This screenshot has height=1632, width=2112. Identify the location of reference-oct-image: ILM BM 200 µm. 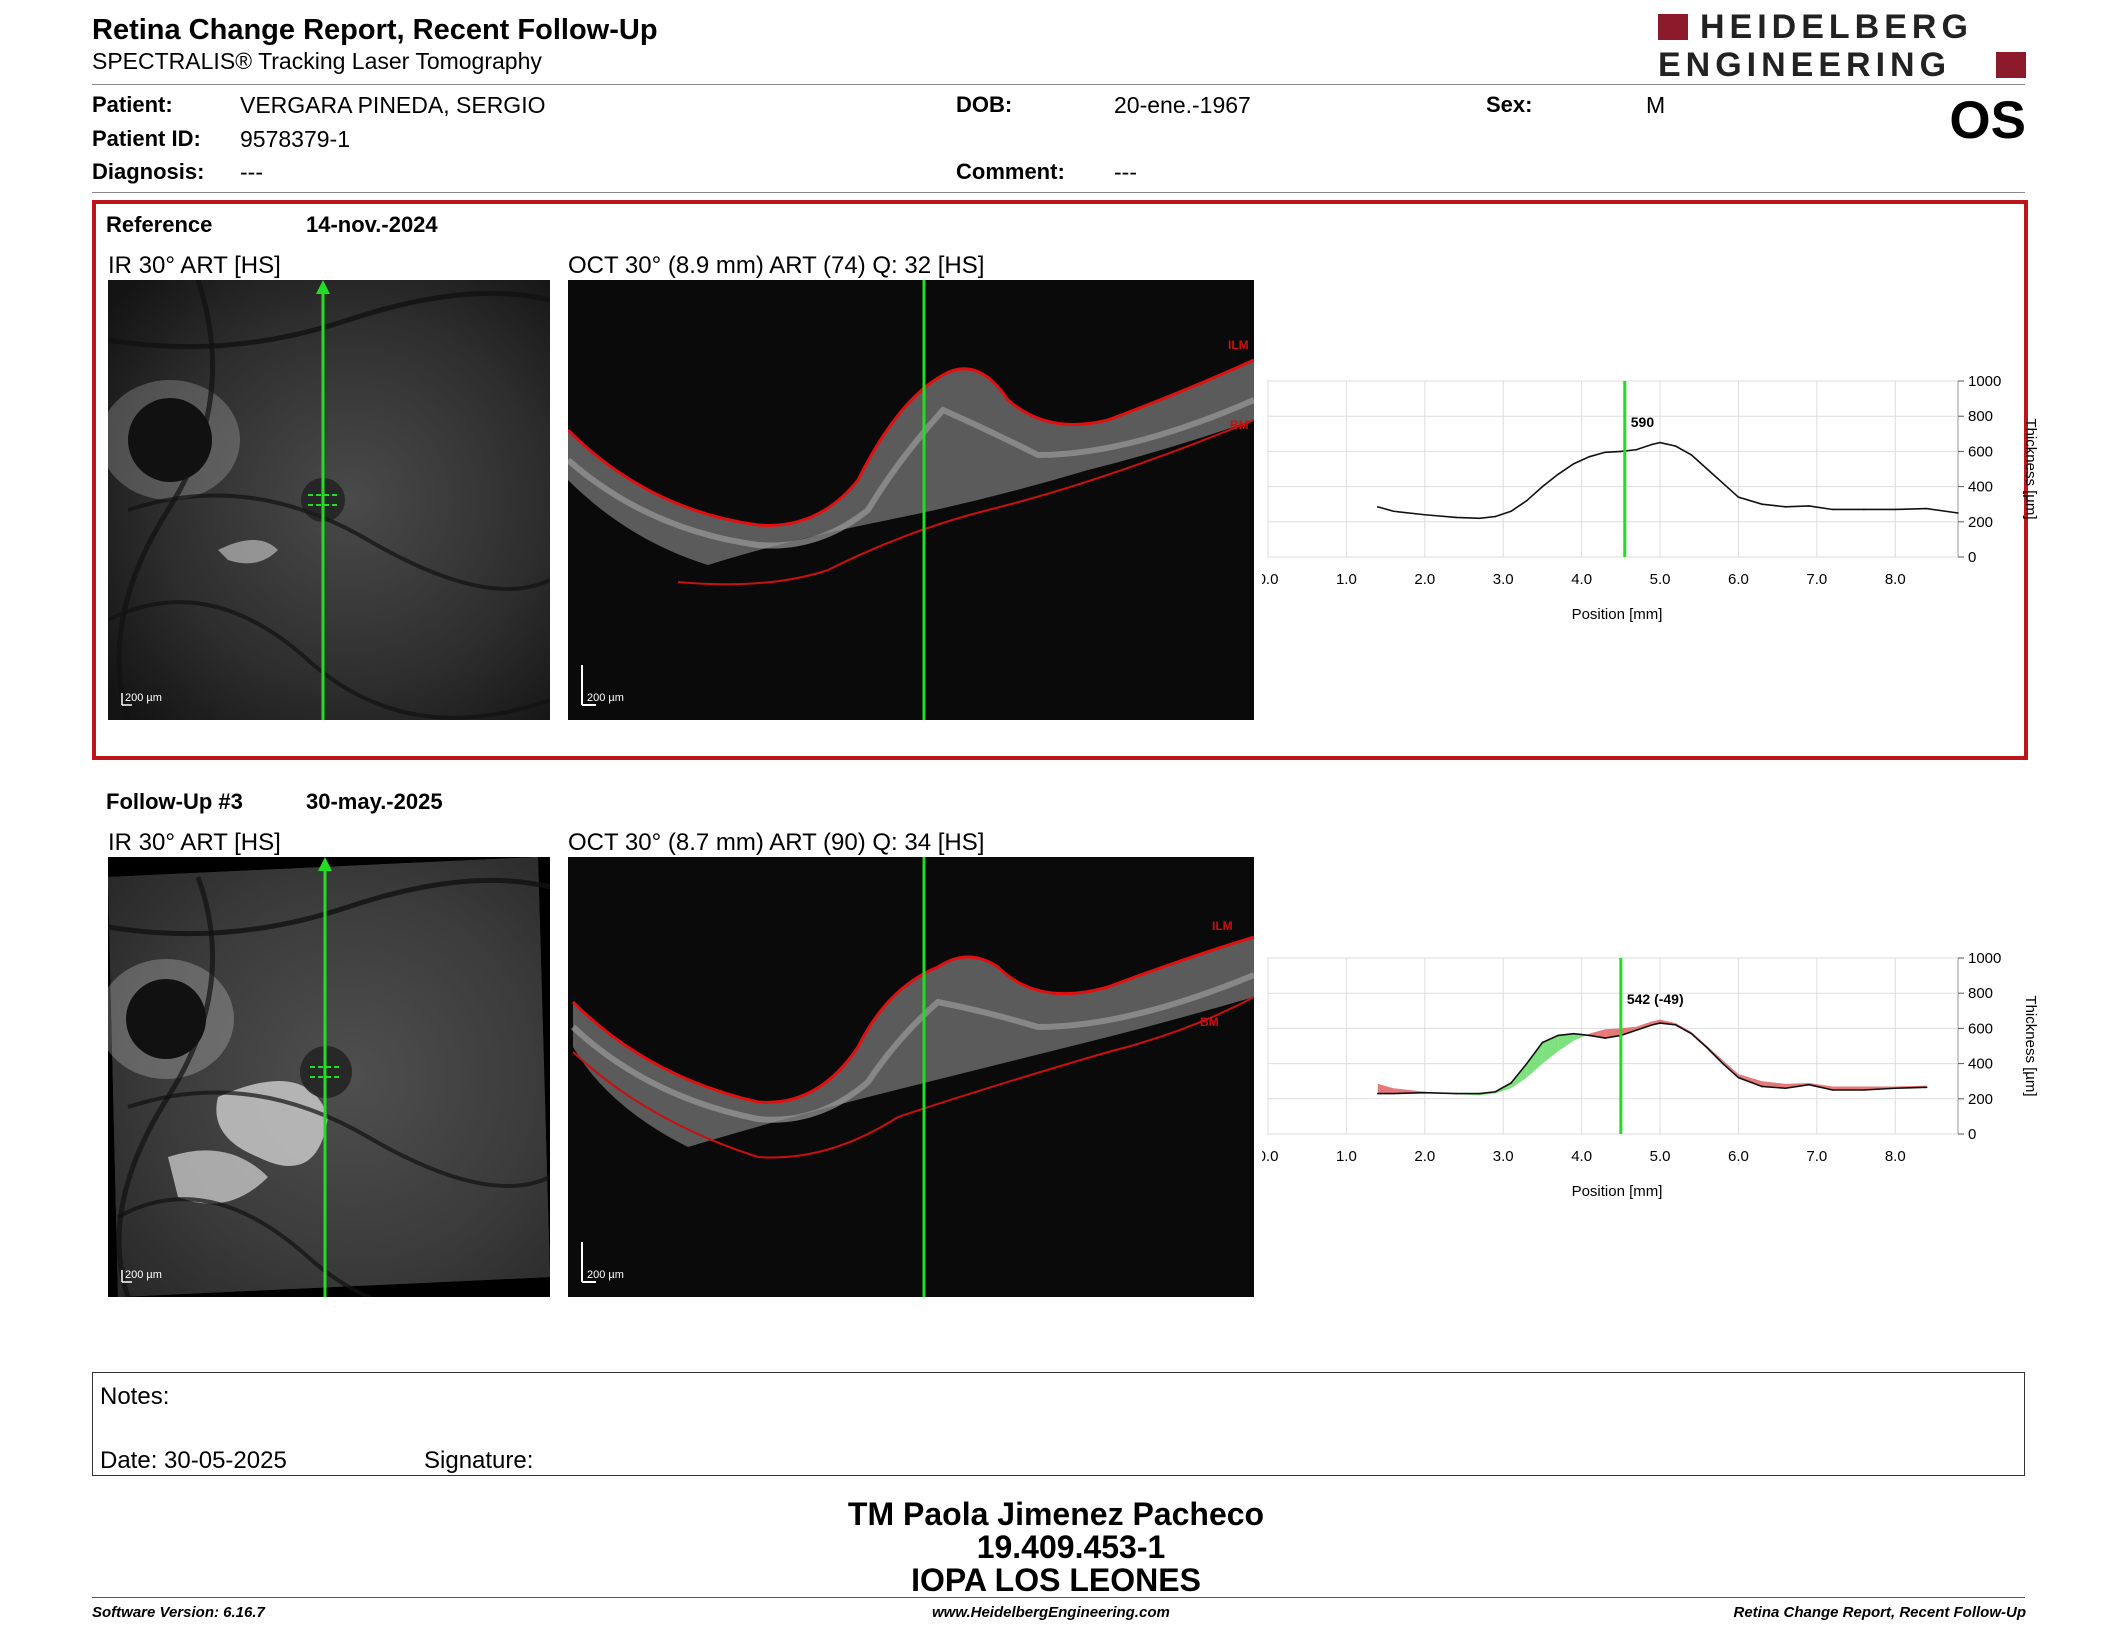
(911, 500).